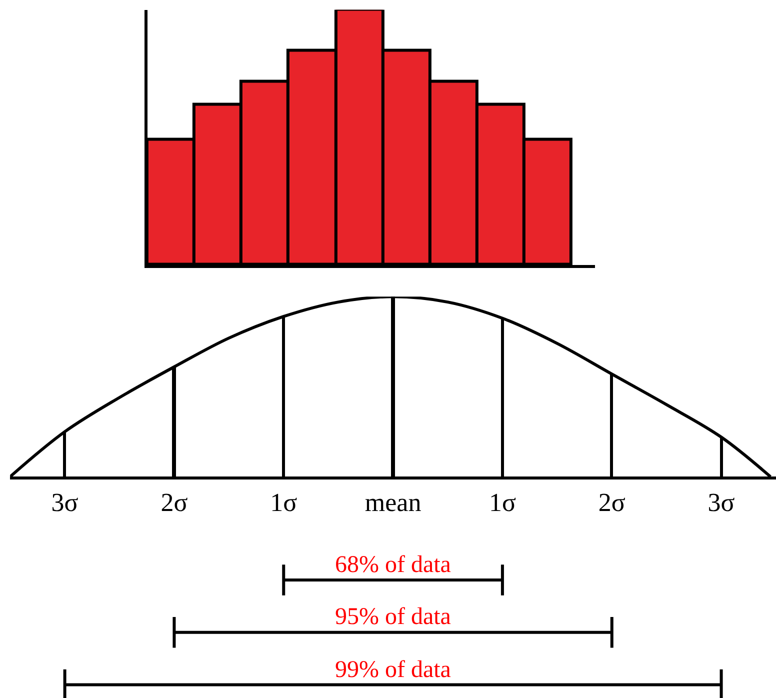 Image resolution: width=776 pixels, height=698 pixels. Describe the element at coordinates (393, 502) in the screenshot. I see `x-tick-label: mean` at that location.